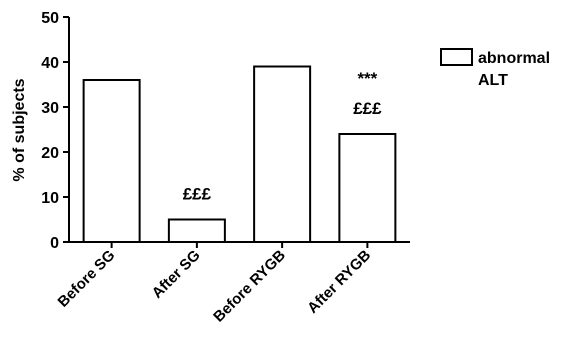 Image resolution: width=563 pixels, height=339 pixels. I want to click on y-tick-label: 30, so click(50, 108).